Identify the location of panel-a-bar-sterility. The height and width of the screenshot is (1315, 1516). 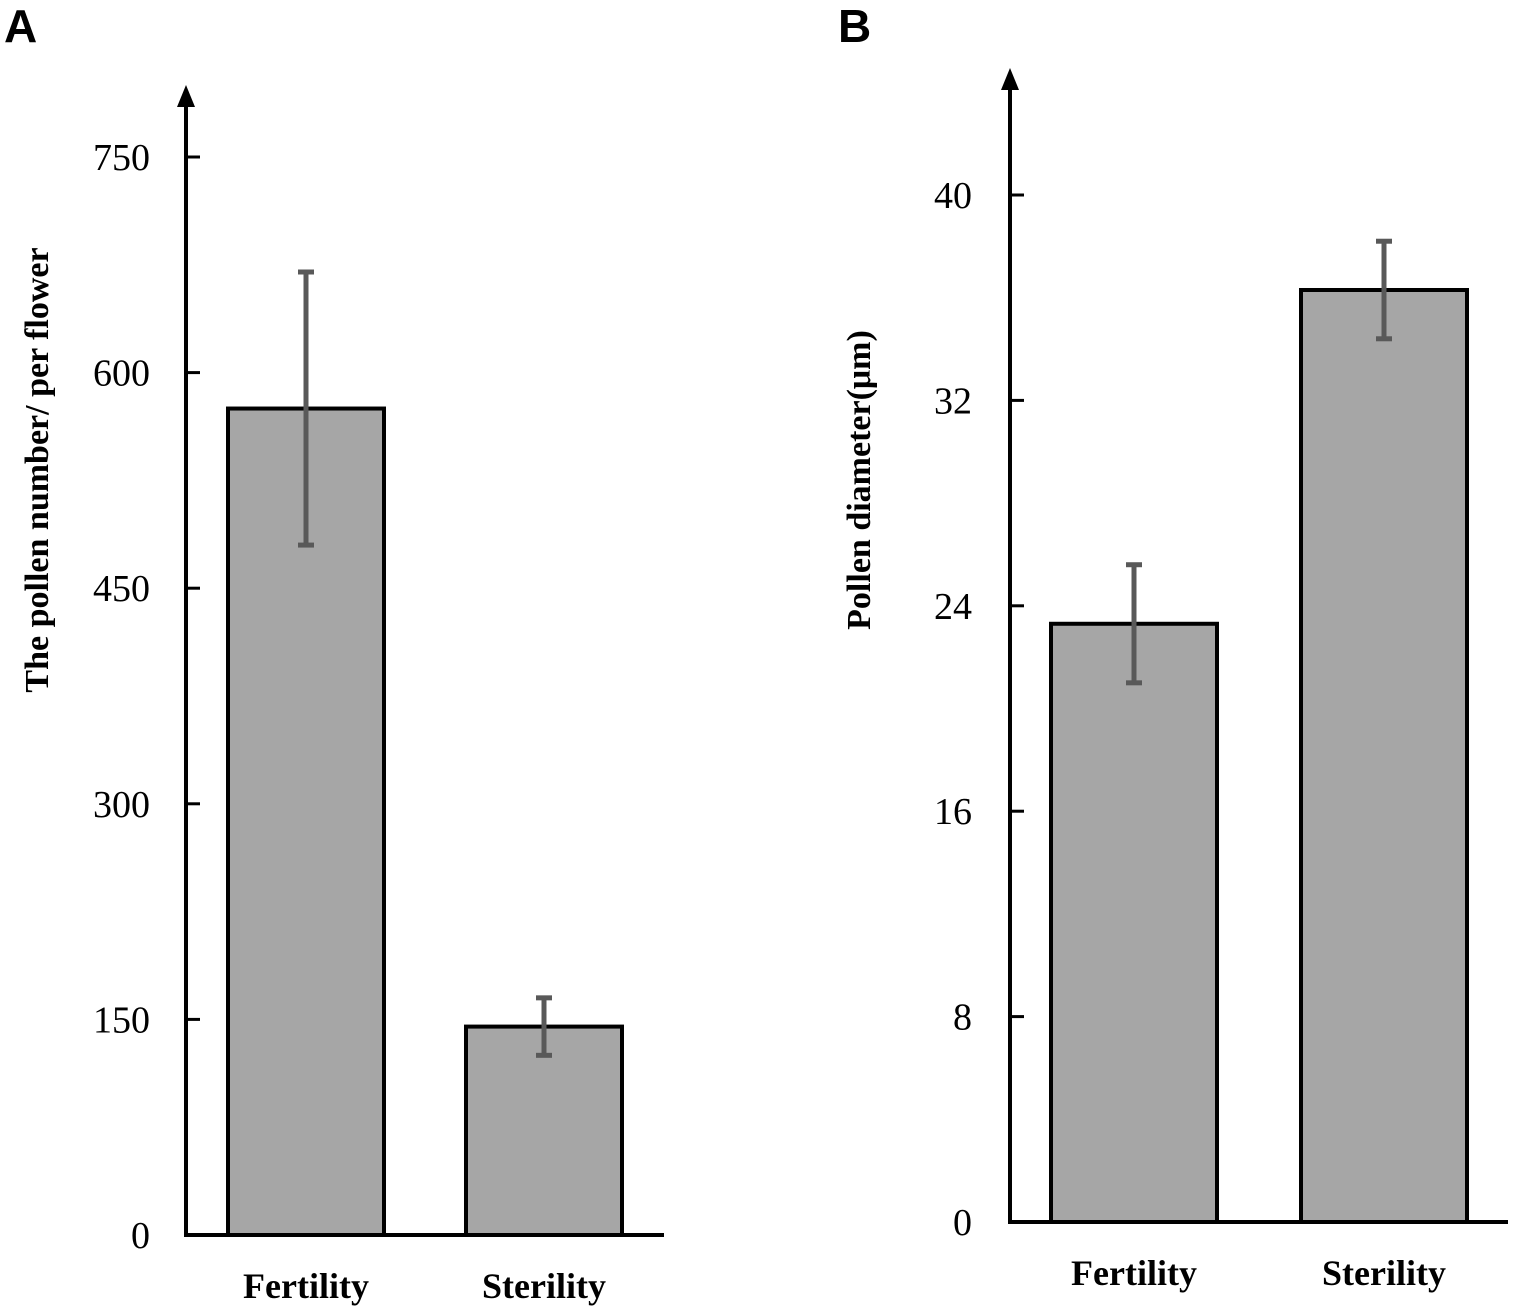
(544, 1130).